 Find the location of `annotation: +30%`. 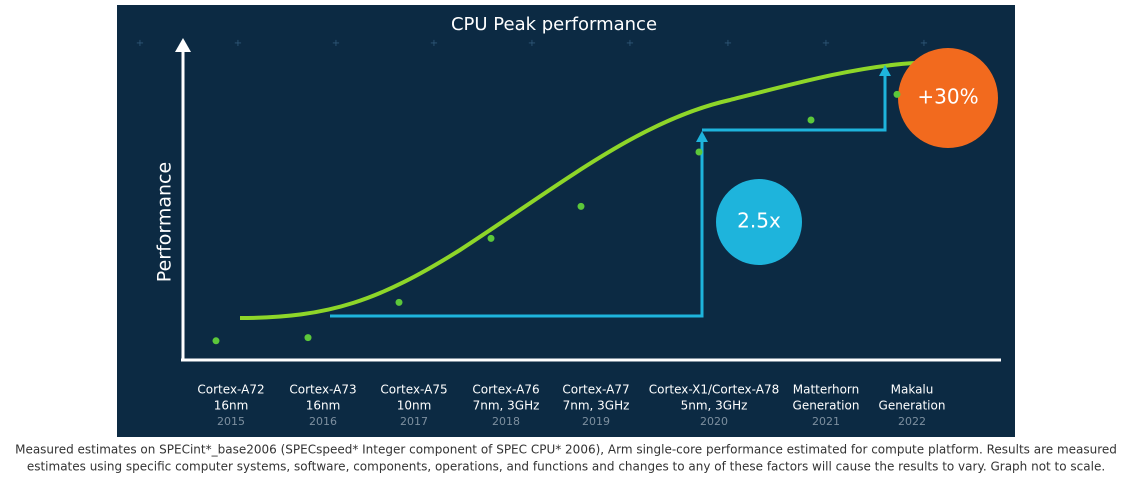

annotation: +30% is located at coordinates (947, 97).